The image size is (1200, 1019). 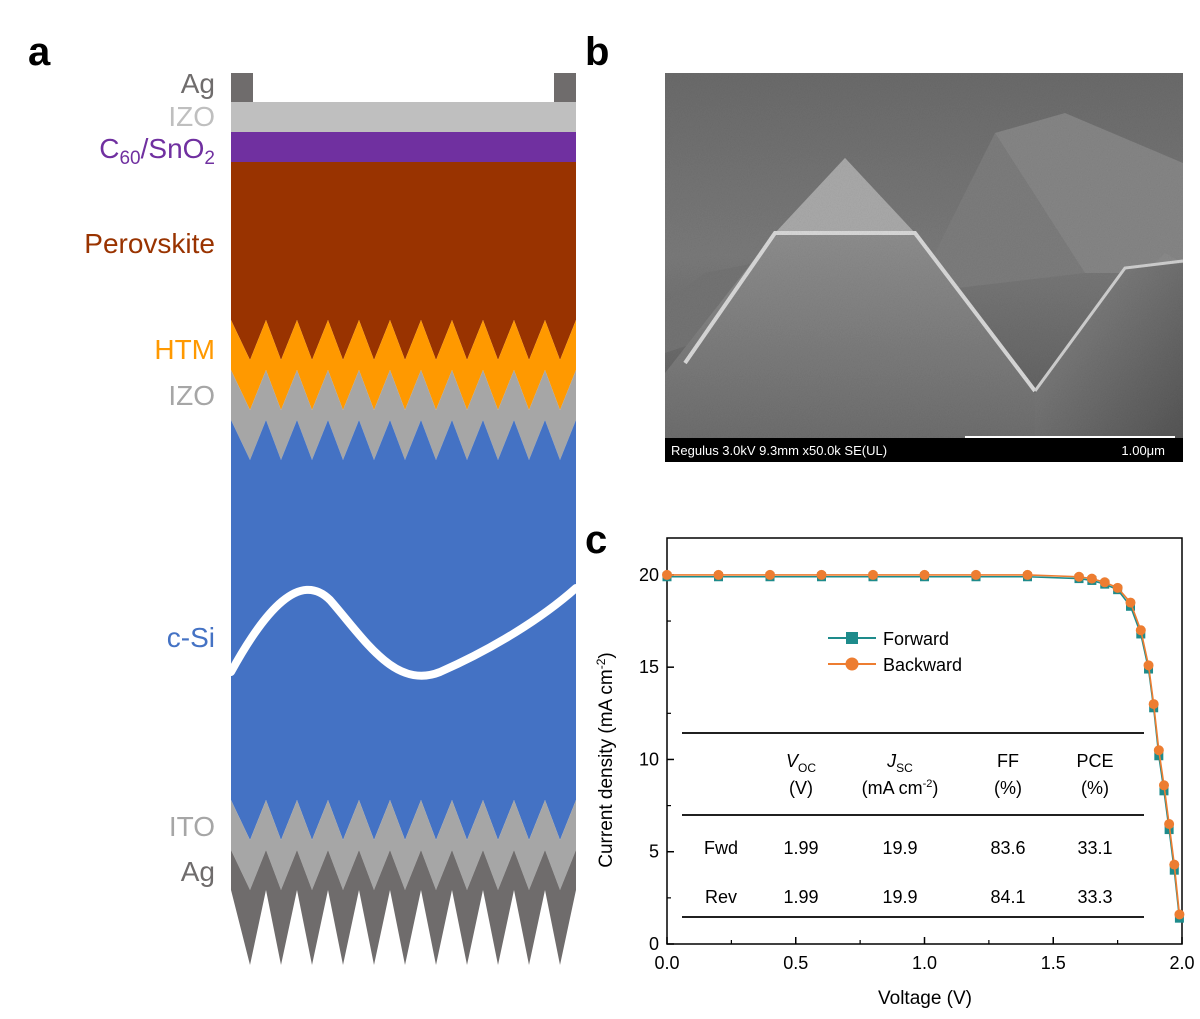 I want to click on table-header-jsc-unit-exp: -2, so click(x=928, y=784).